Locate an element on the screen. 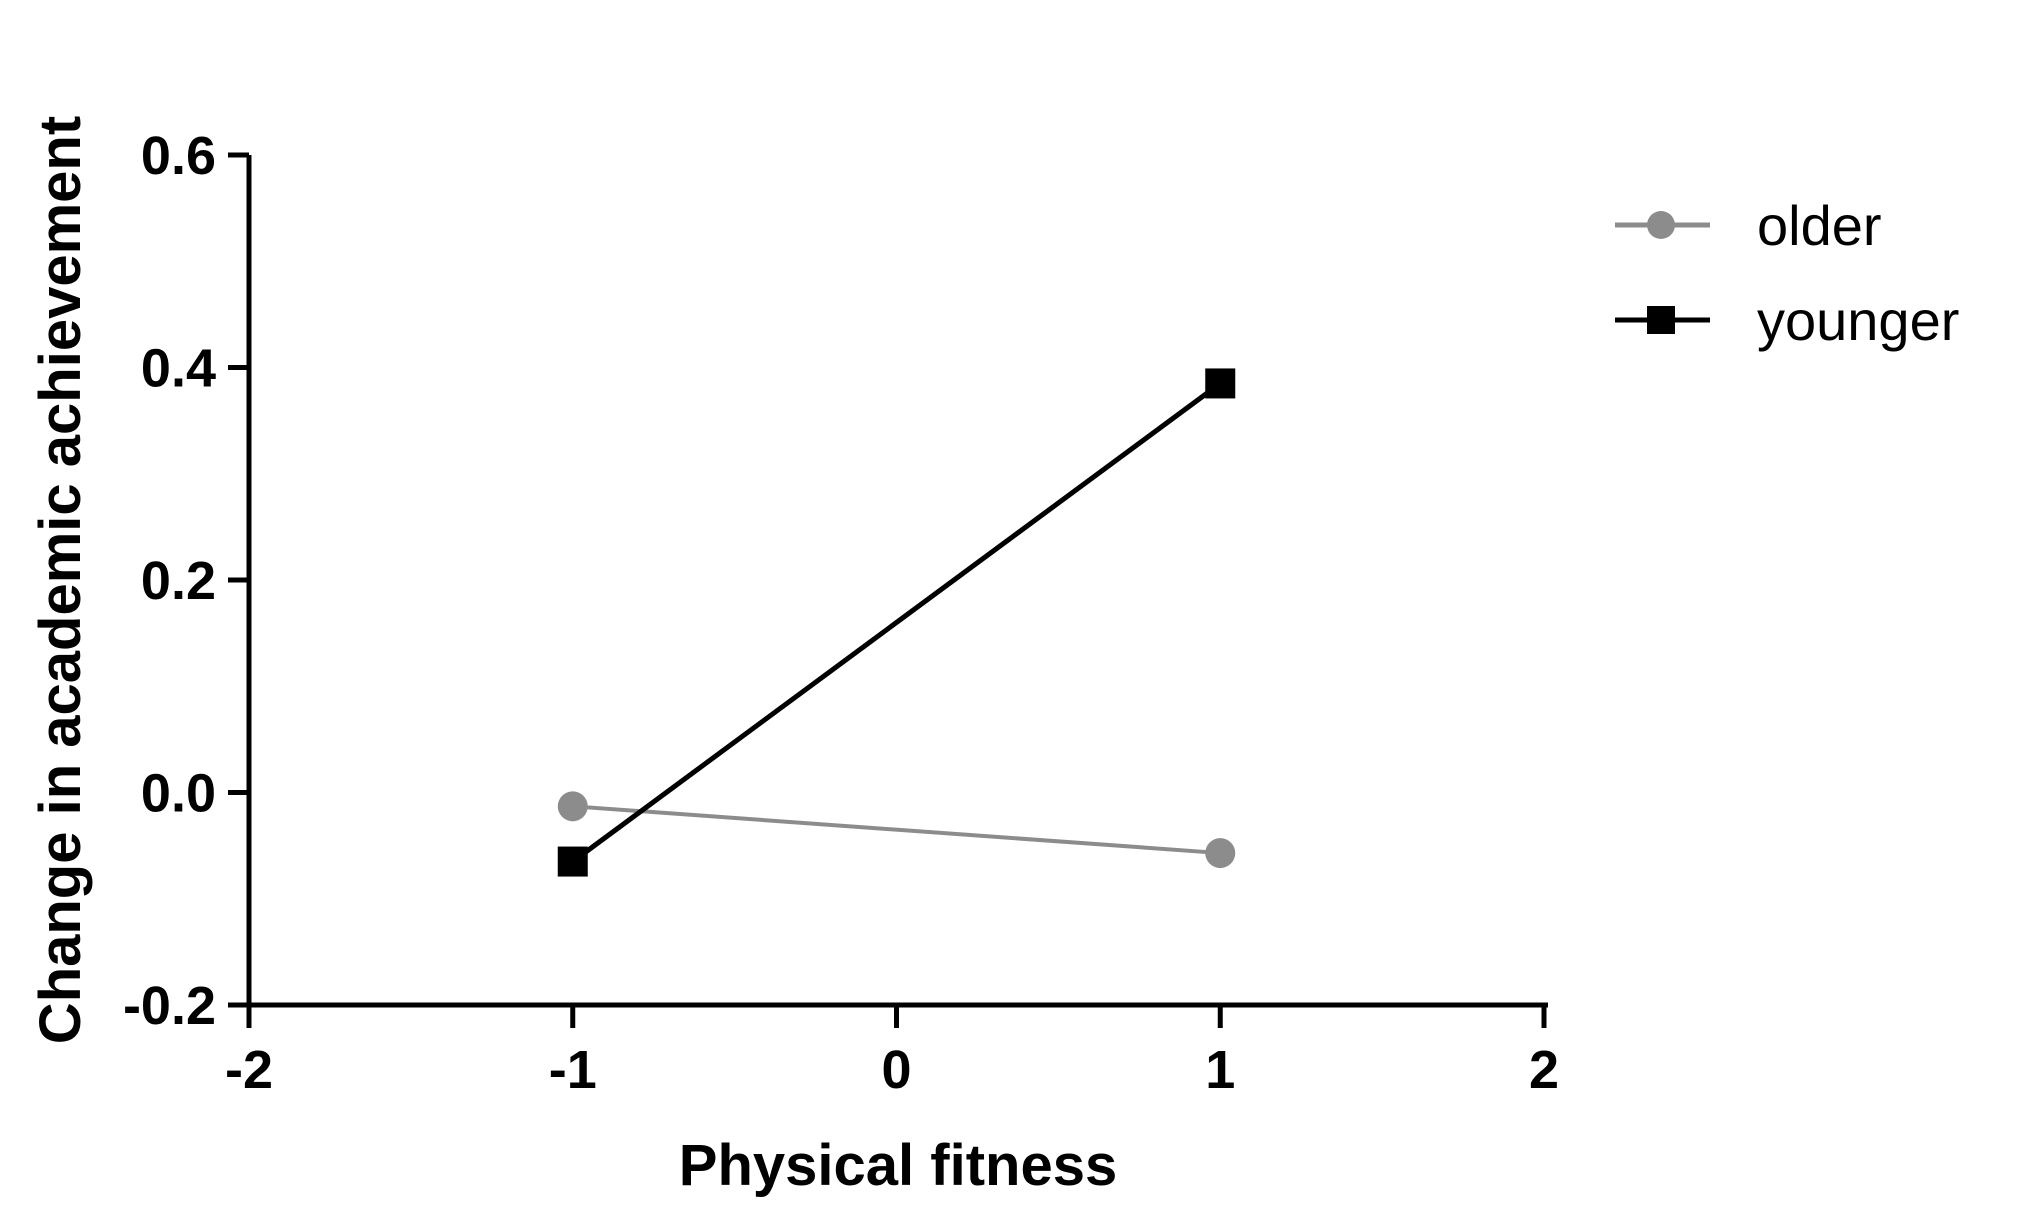 The image size is (2026, 1224). x-ticks: -2 -1 0 1 2 is located at coordinates (892, 1052).